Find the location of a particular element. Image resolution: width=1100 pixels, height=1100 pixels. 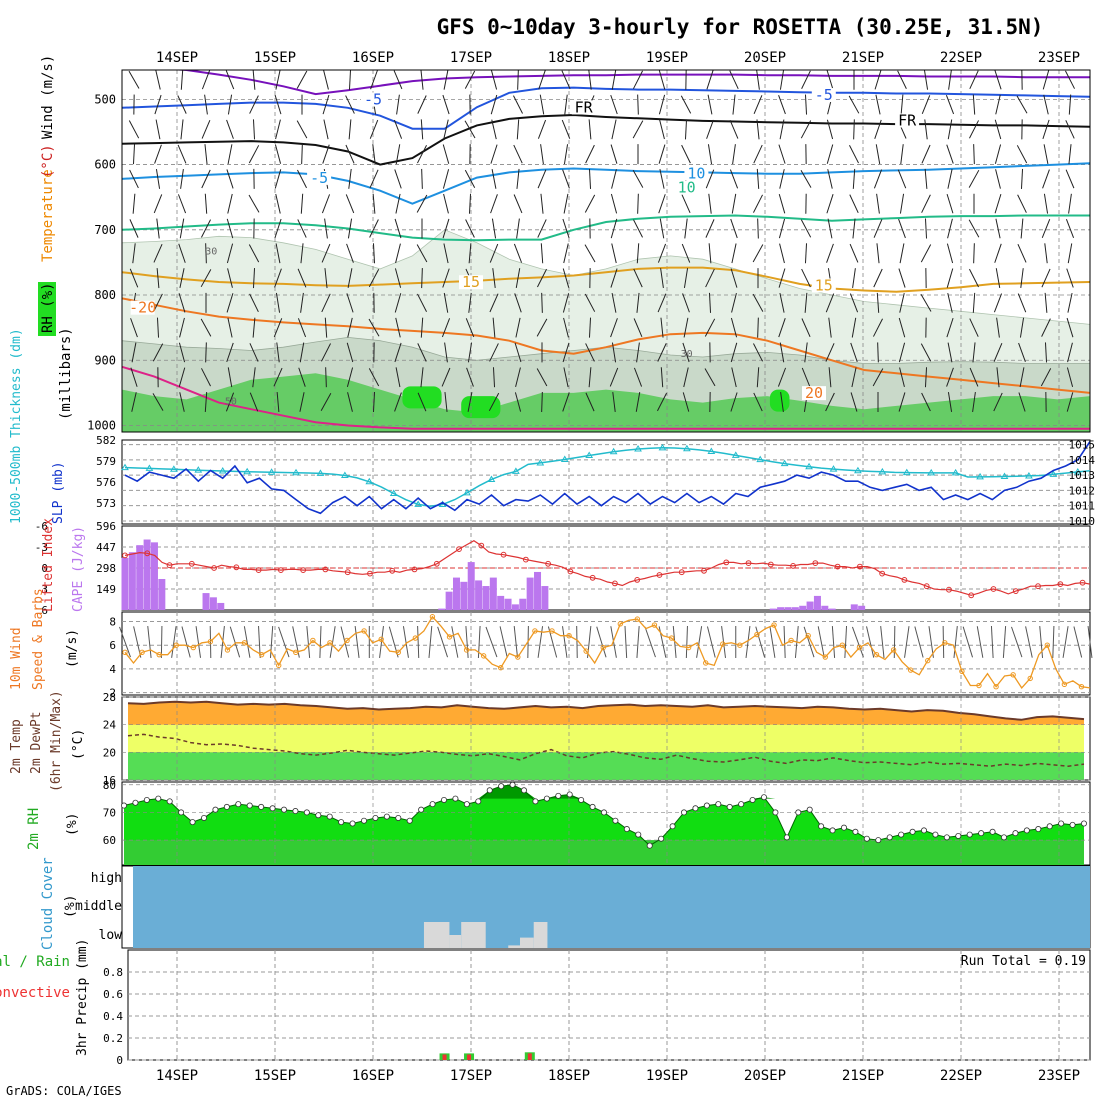

rh-axis-label: RH (%) is located at coordinates (48, 307).